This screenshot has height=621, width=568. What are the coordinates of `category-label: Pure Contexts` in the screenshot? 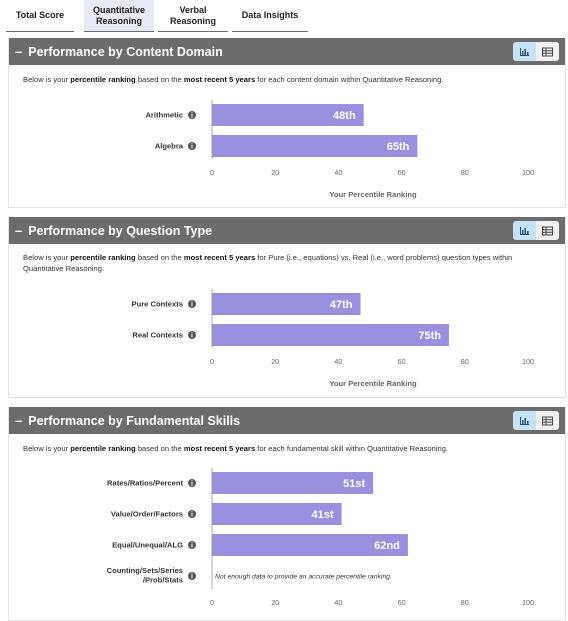 It's located at (157, 304).